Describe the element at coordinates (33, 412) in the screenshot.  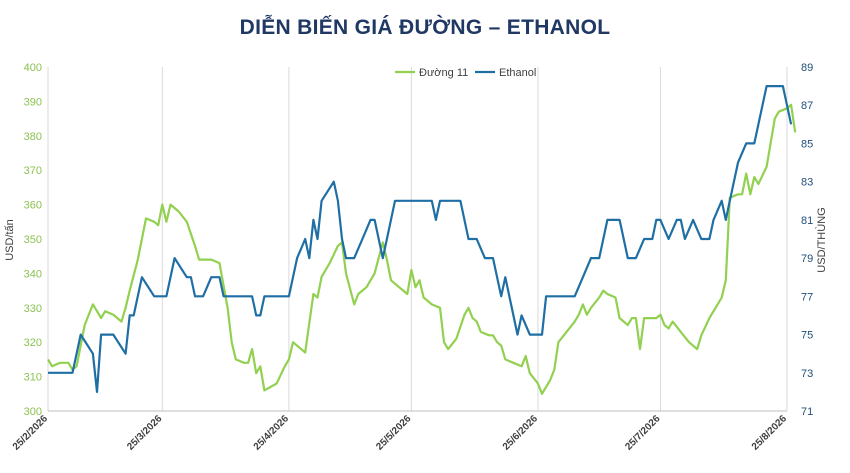
I see `y-left-tick-label: 300` at that location.